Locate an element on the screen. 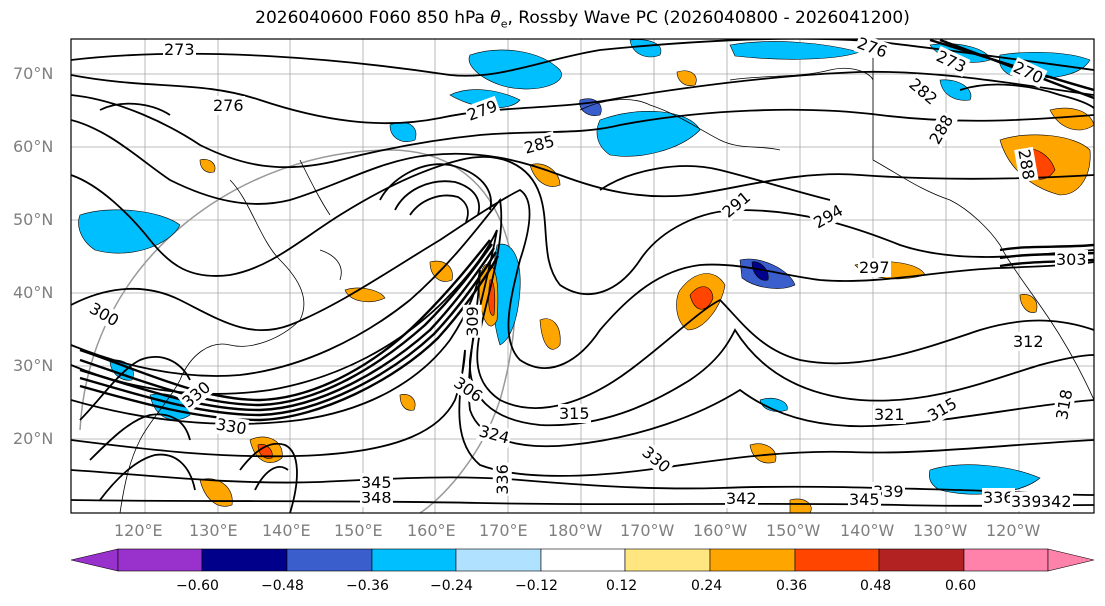 The image size is (1105, 606). contour-label: 339 is located at coordinates (1026, 501).